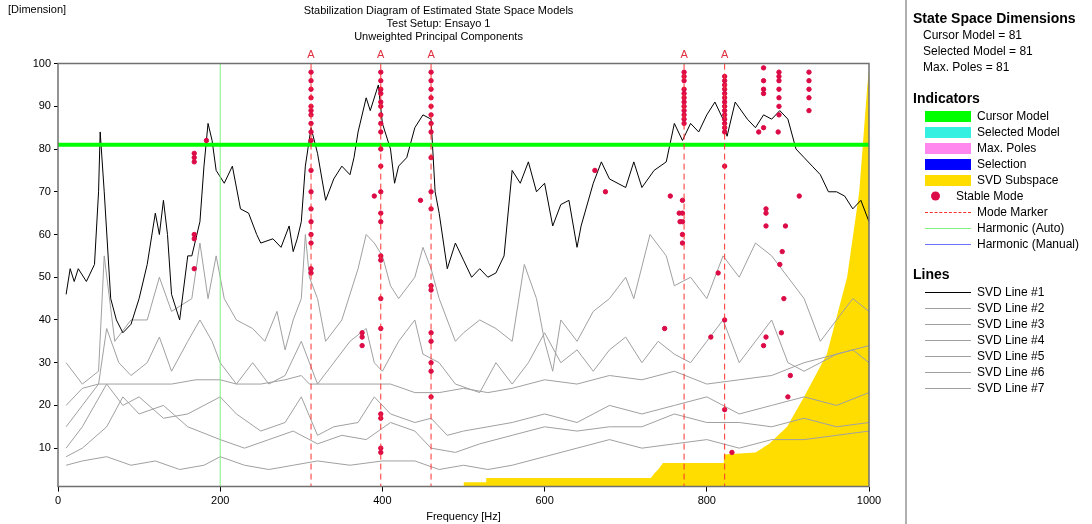 This screenshot has width=1092, height=524. I want to click on y-tick-label: 60, so click(44, 233).